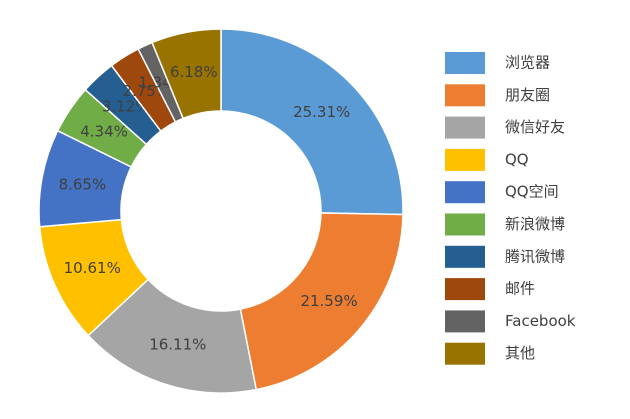 The image size is (630, 419). I want to click on legend-label: QQ, so click(517, 159).